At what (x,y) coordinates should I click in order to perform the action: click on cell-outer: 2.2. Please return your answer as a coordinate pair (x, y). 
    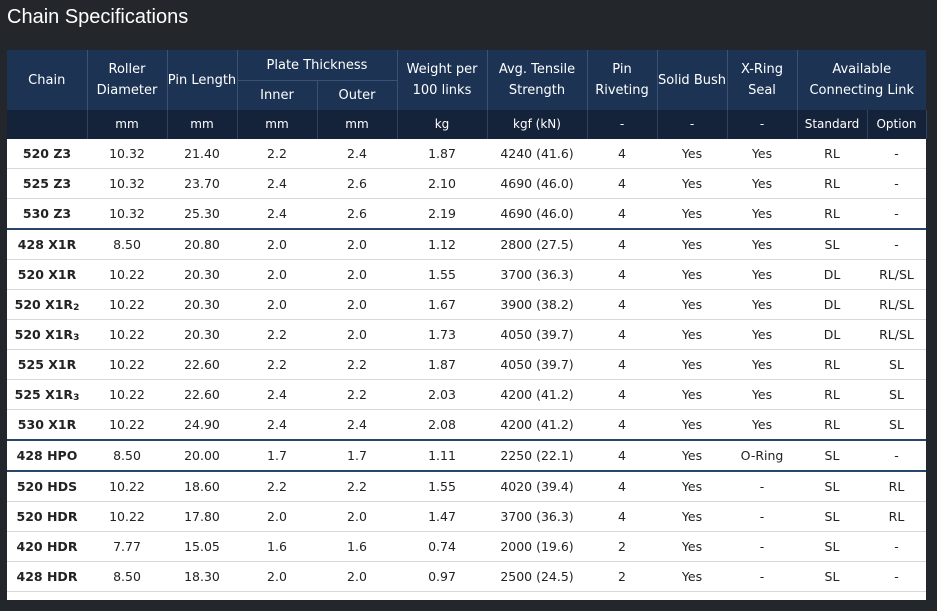
    Looking at the image, I should click on (357, 486).